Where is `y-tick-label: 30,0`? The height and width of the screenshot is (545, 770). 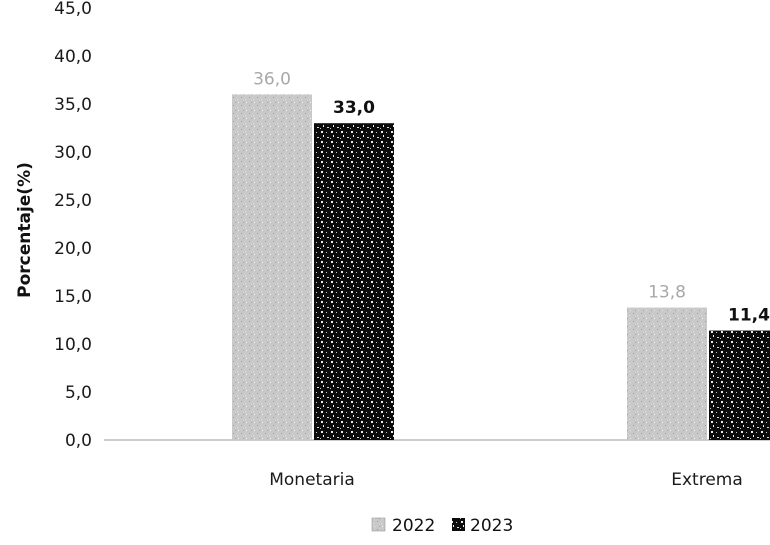
y-tick-label: 30,0 is located at coordinates (73, 153).